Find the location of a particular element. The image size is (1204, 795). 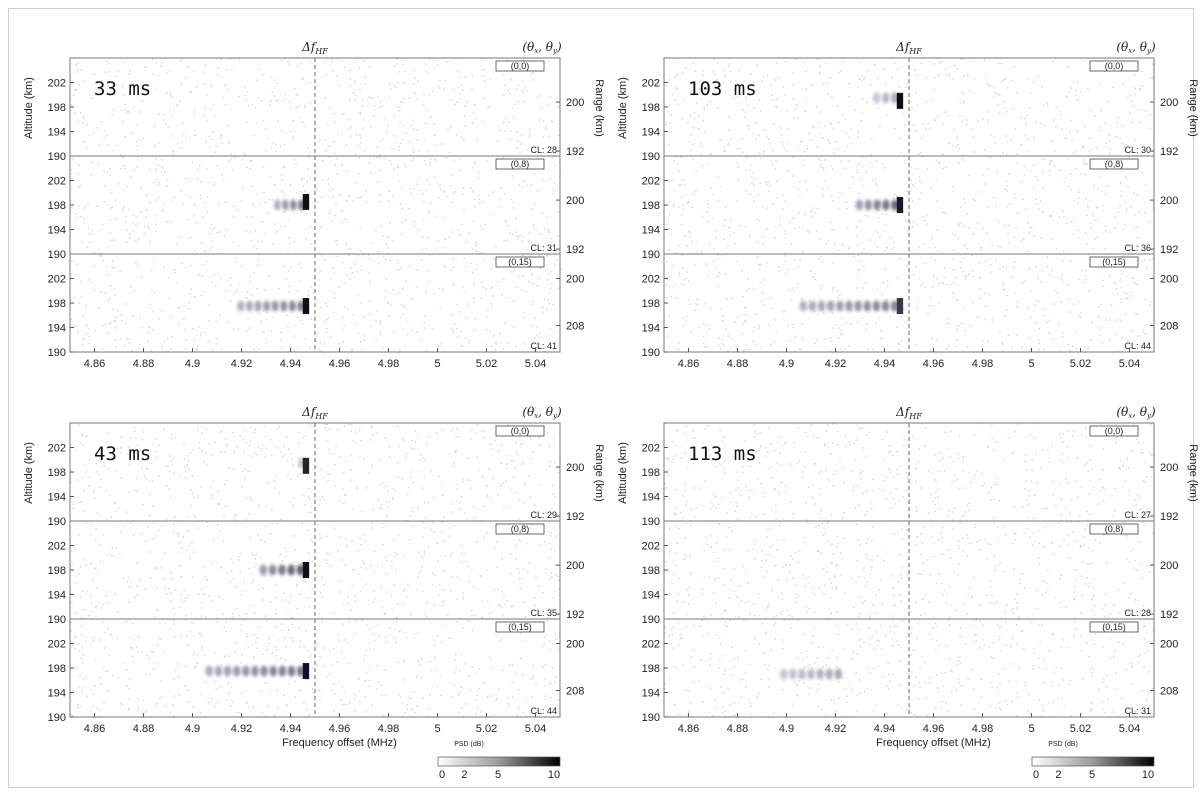

x-tick-label: 4.94 is located at coordinates (884, 364).